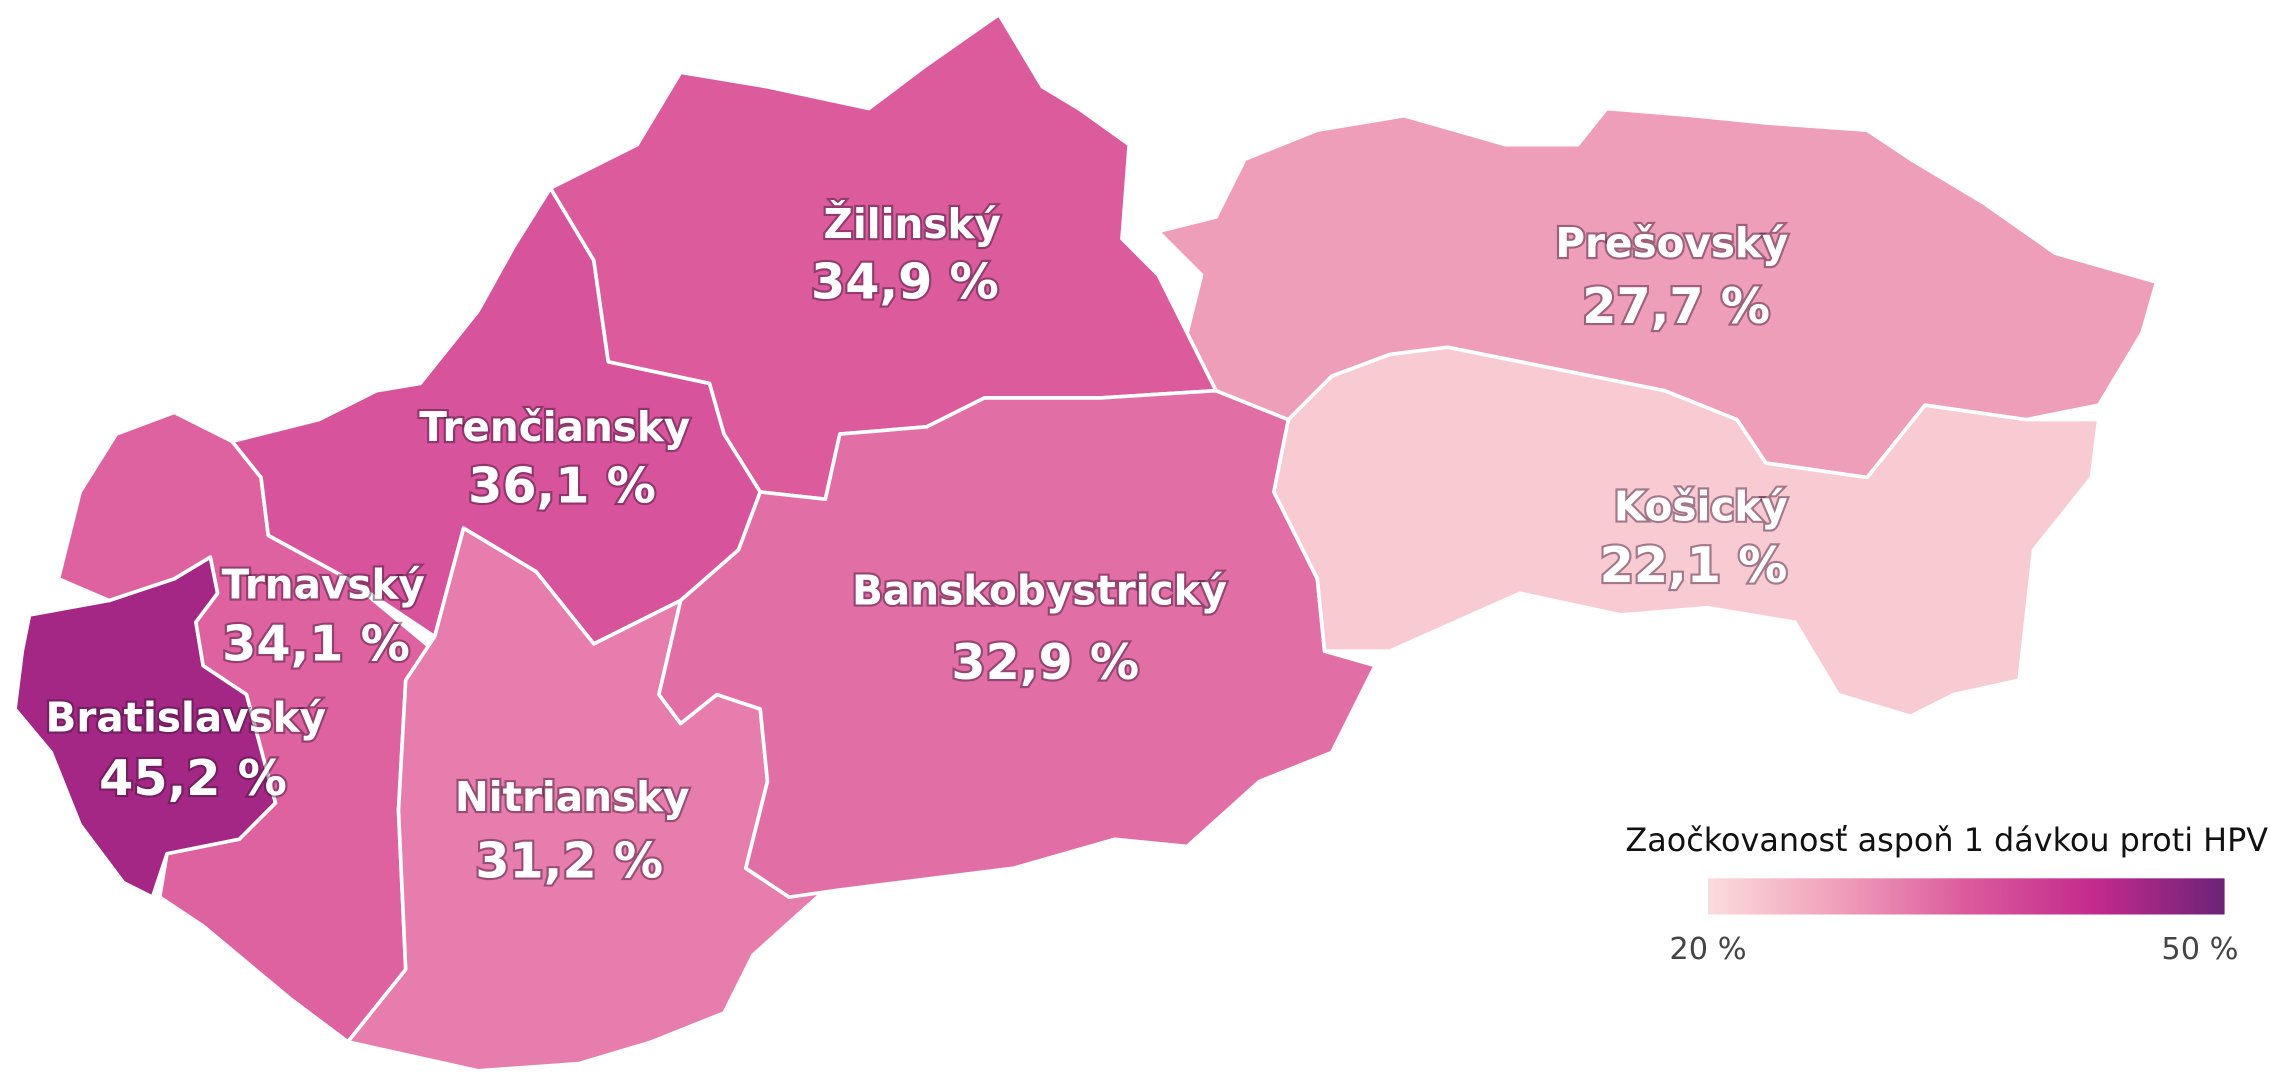  I want to click on region-kosicky, so click(1686, 532).